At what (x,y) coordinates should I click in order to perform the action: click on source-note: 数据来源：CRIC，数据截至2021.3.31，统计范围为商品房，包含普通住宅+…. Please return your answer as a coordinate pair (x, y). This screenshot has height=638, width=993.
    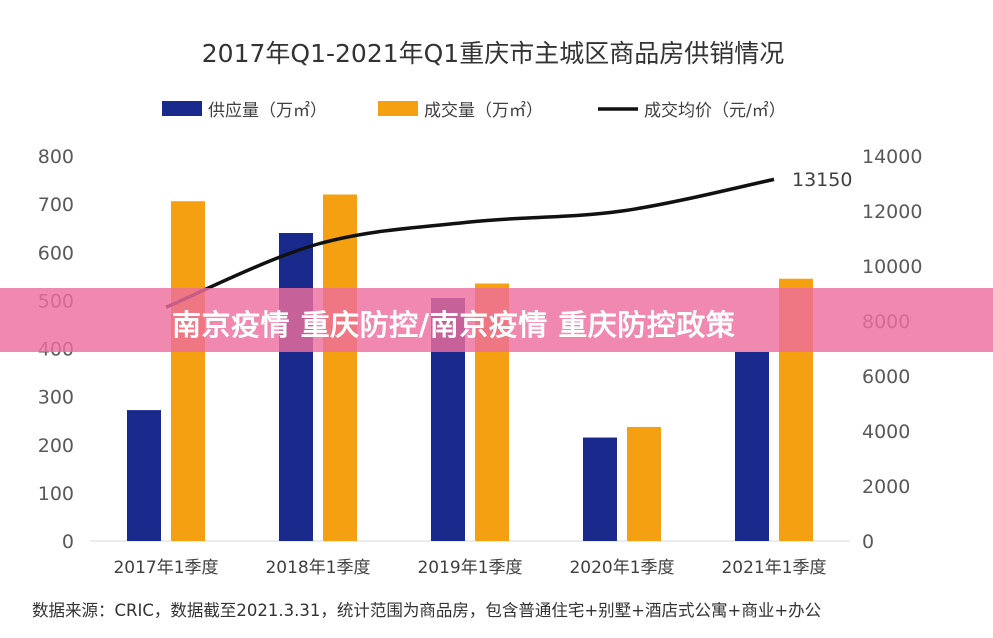
    Looking at the image, I should click on (426, 610).